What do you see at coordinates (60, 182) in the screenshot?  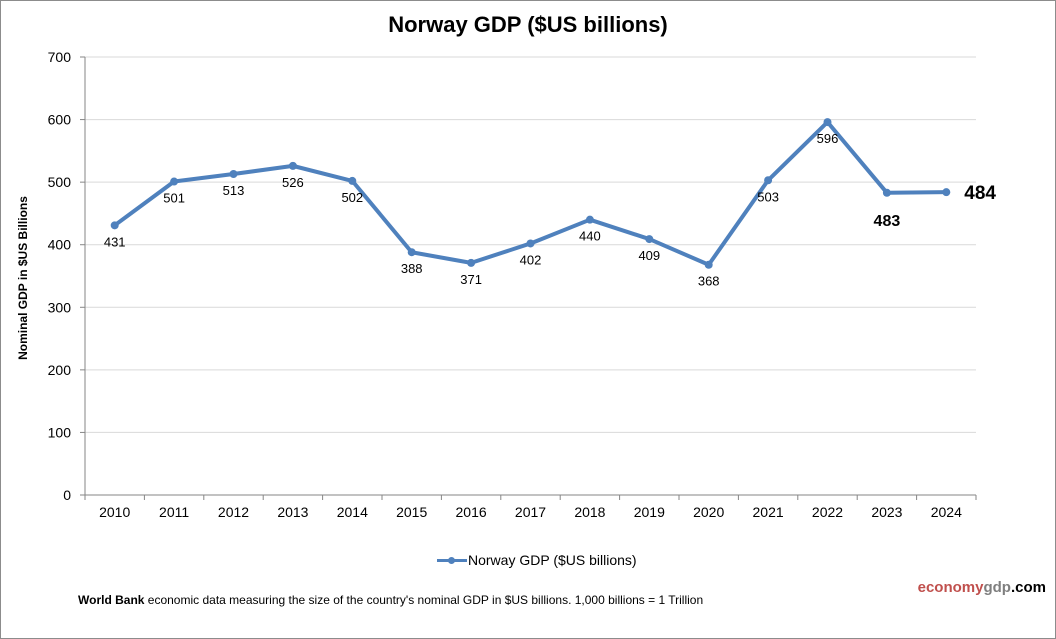 I see `y-tick-label: 500` at bounding box center [60, 182].